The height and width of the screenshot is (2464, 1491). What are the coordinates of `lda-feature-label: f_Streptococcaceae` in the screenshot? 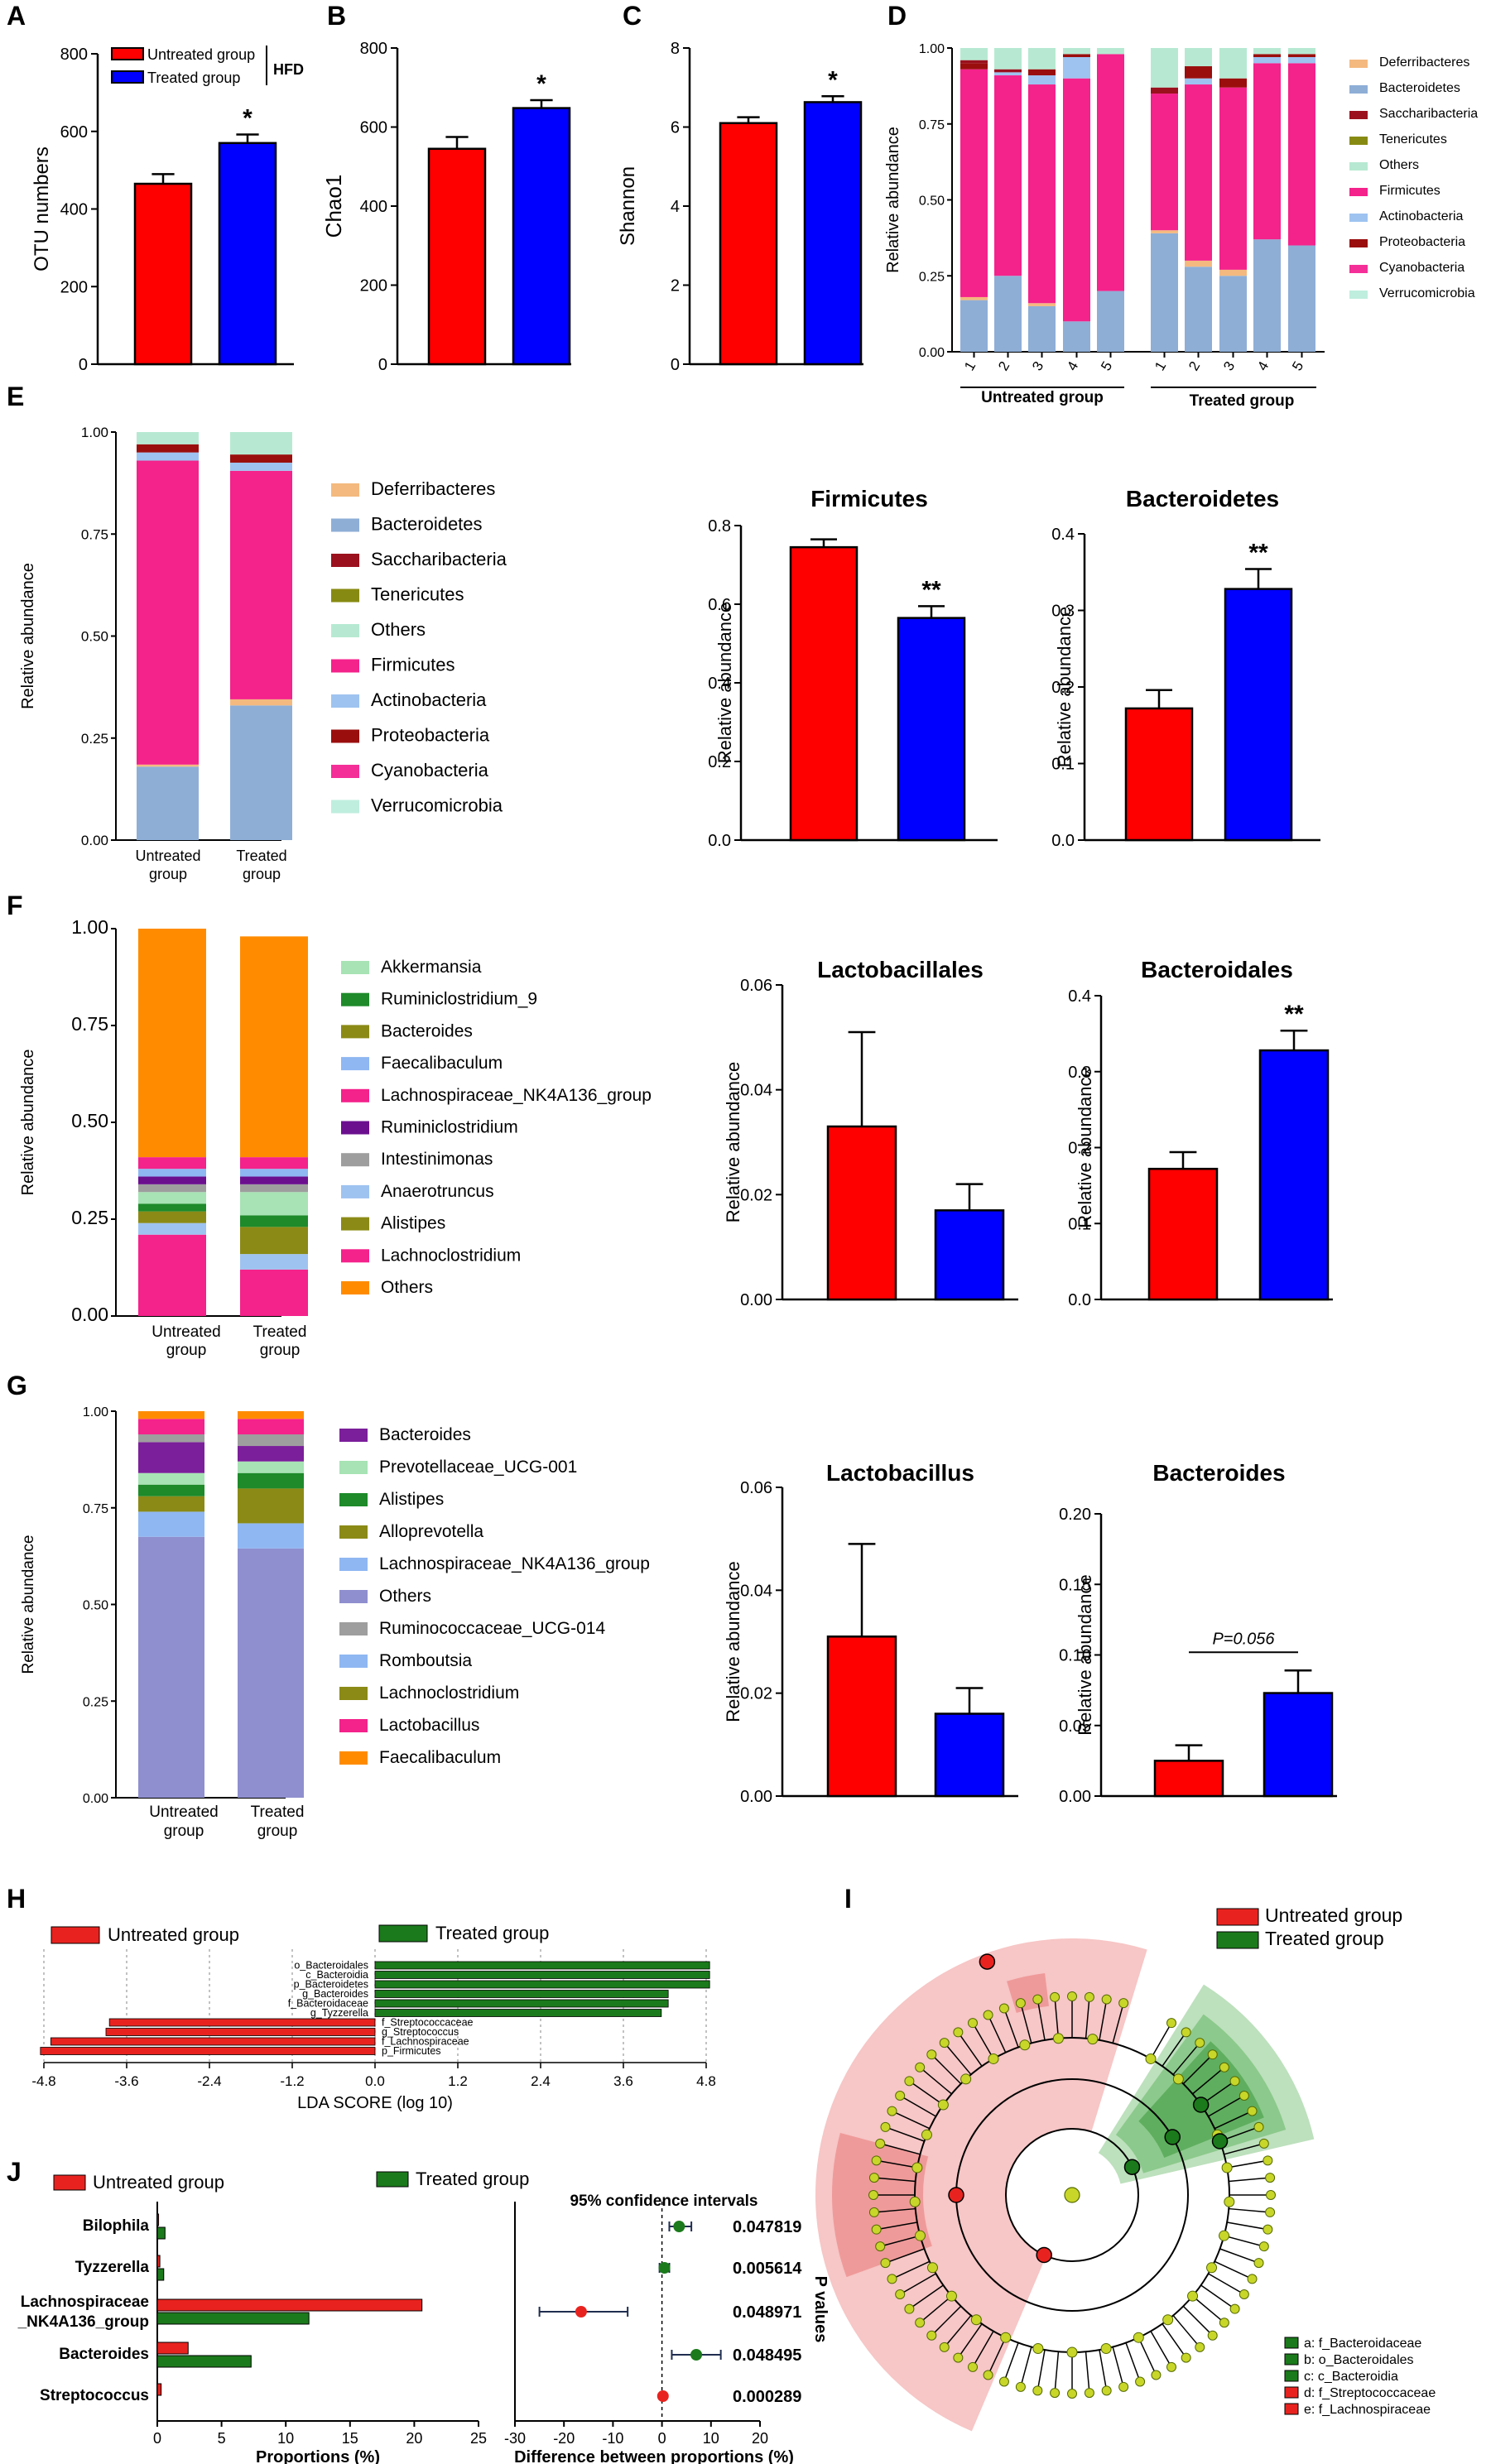 It's located at (428, 2023).